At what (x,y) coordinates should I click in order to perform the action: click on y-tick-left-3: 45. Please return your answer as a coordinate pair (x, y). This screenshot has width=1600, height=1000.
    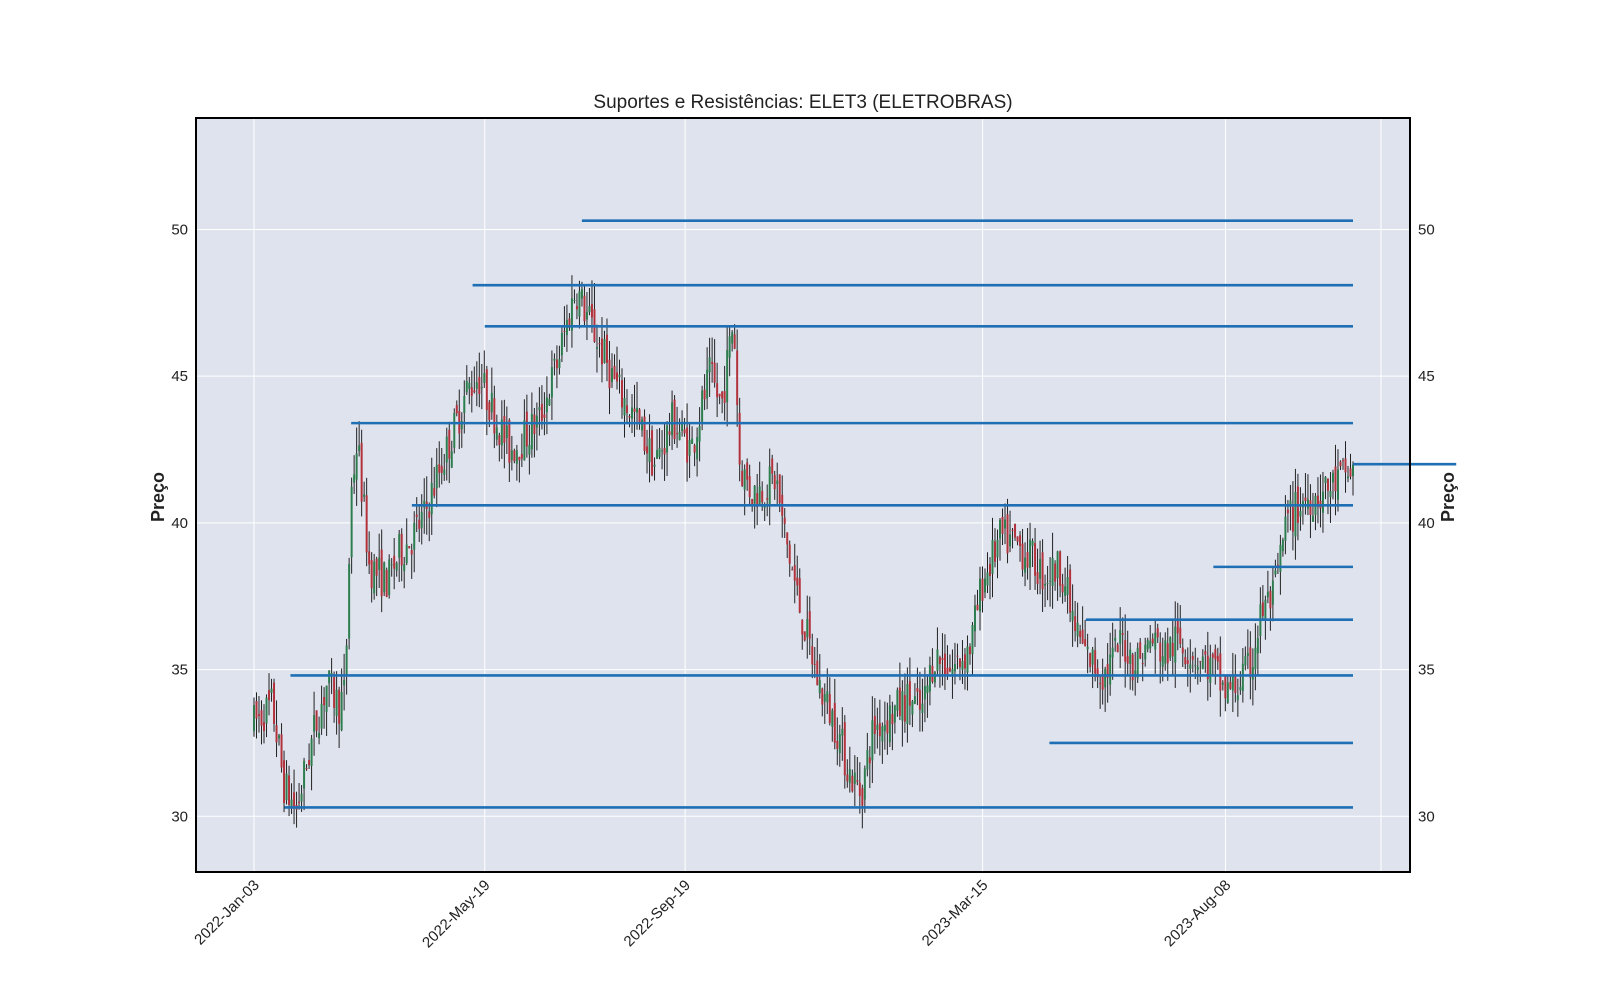
    Looking at the image, I should click on (179, 376).